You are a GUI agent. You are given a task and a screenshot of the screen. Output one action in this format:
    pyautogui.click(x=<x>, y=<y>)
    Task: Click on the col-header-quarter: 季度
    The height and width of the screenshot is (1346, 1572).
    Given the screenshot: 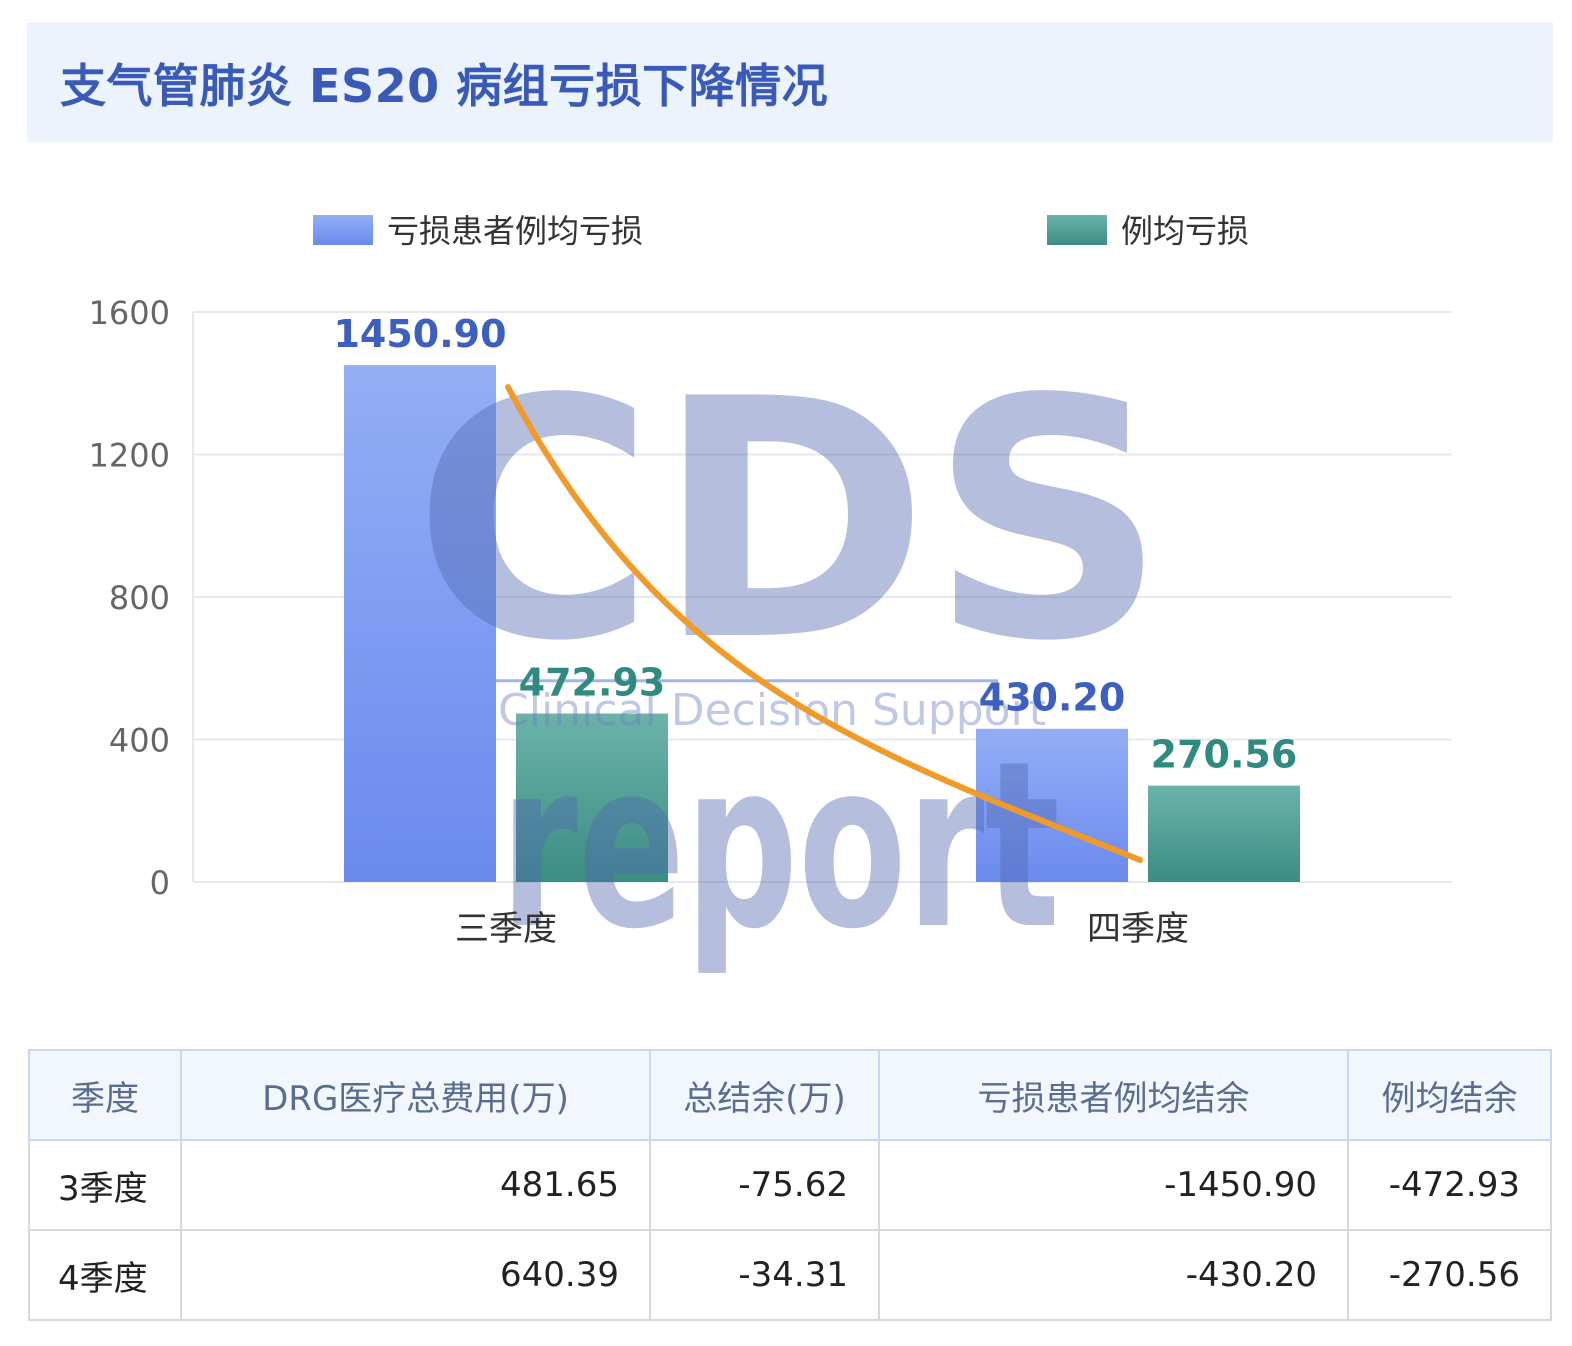 What is the action you would take?
    pyautogui.click(x=105, y=1095)
    